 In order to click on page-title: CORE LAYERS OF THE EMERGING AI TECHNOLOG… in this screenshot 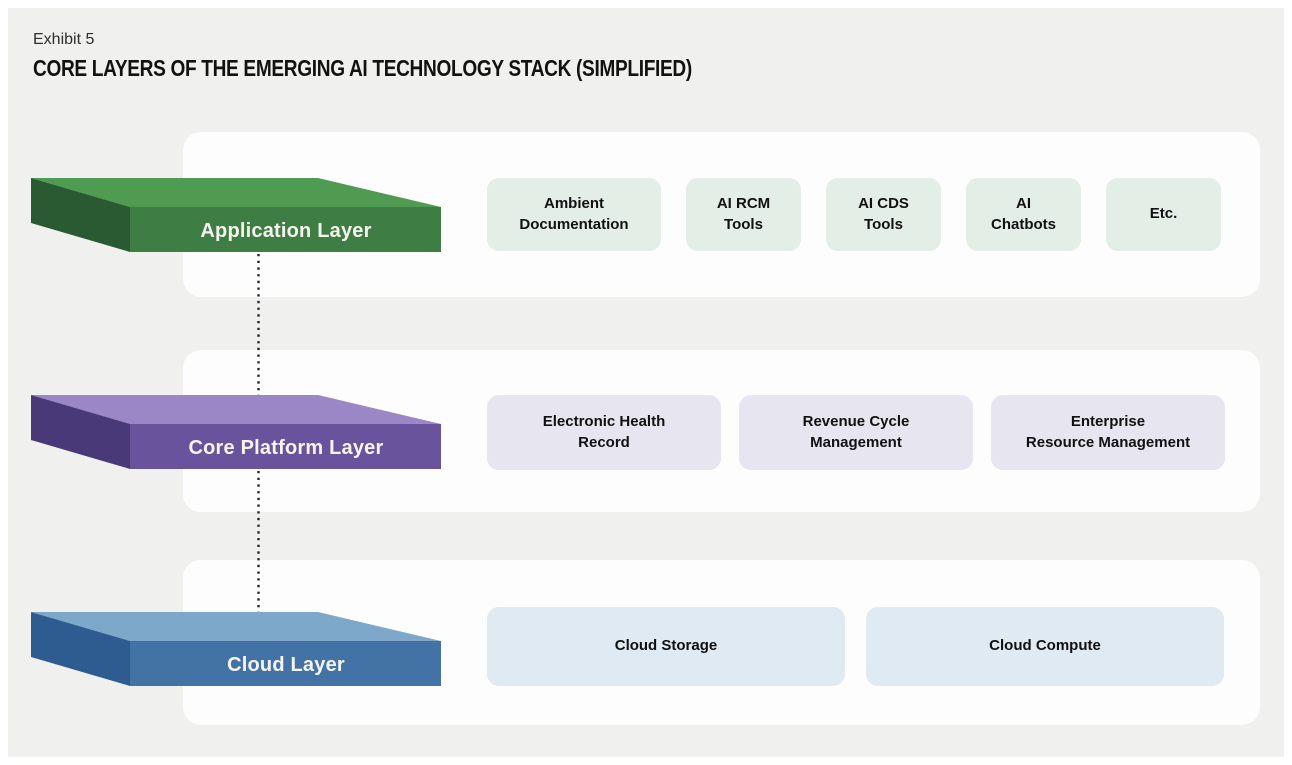, I will do `click(362, 68)`.